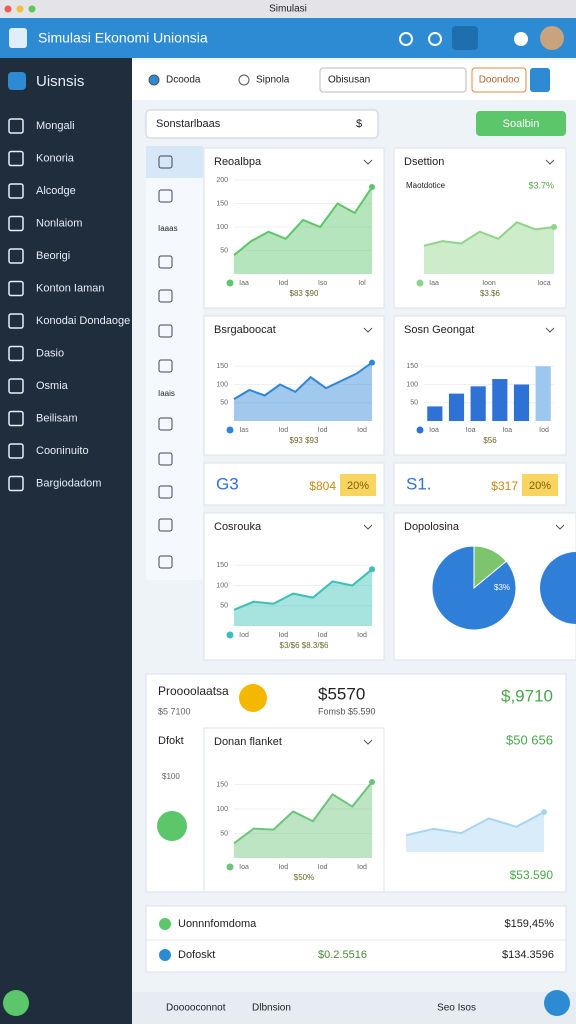 Image resolution: width=576 pixels, height=1029 pixels. Describe the element at coordinates (193, 691) in the screenshot. I see `summary-title: Proooolaatsa` at that location.